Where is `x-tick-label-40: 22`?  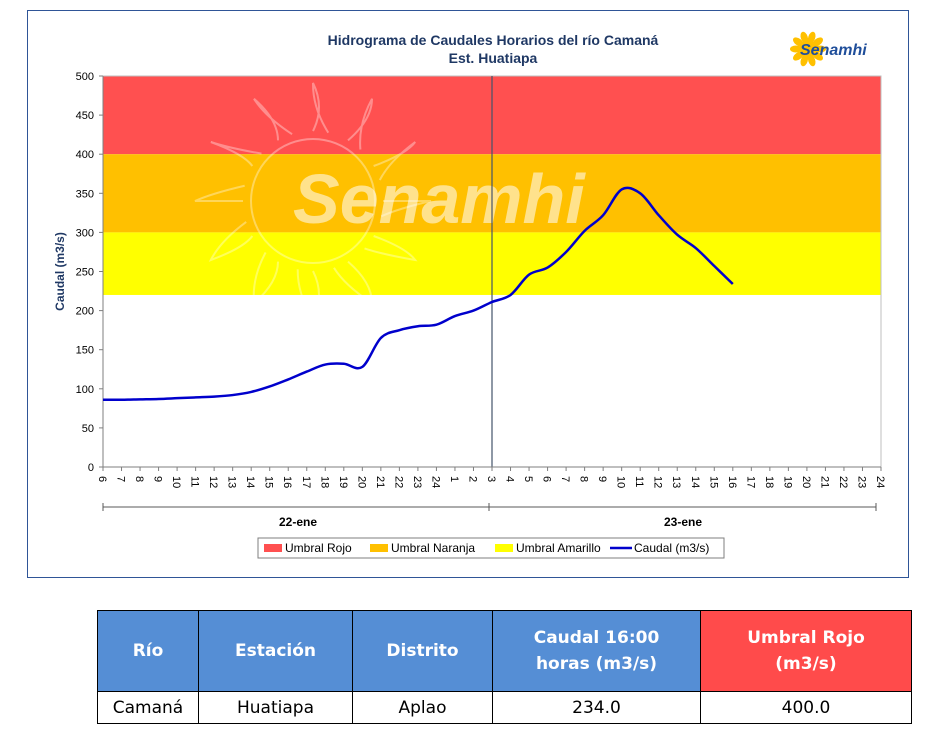
x-tick-label-40: 22 is located at coordinates (843, 482).